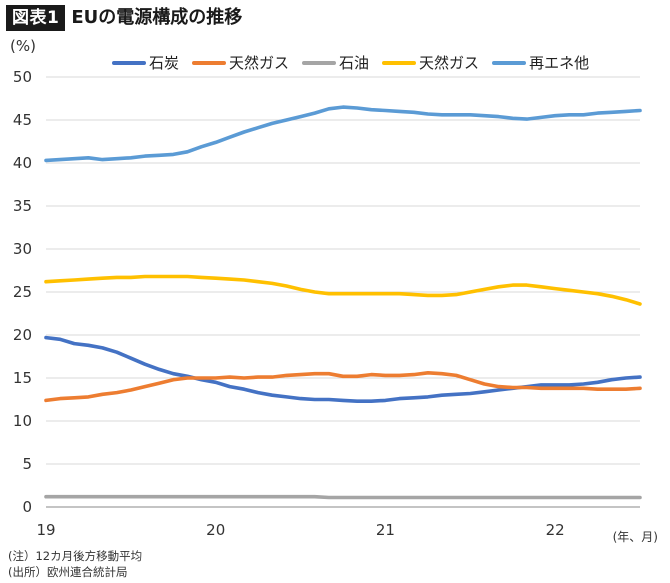 Image resolution: width=670 pixels, height=583 pixels. What do you see at coordinates (22, 421) in the screenshot?
I see `y-tick-label: 10` at bounding box center [22, 421].